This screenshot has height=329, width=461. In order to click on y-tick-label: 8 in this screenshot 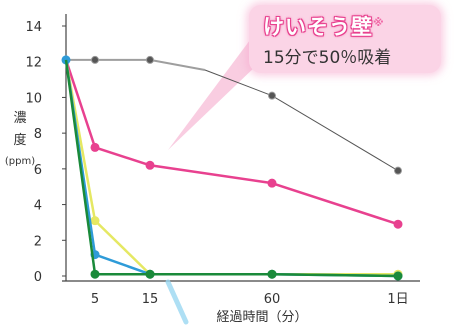, I will do `click(38, 134)`.